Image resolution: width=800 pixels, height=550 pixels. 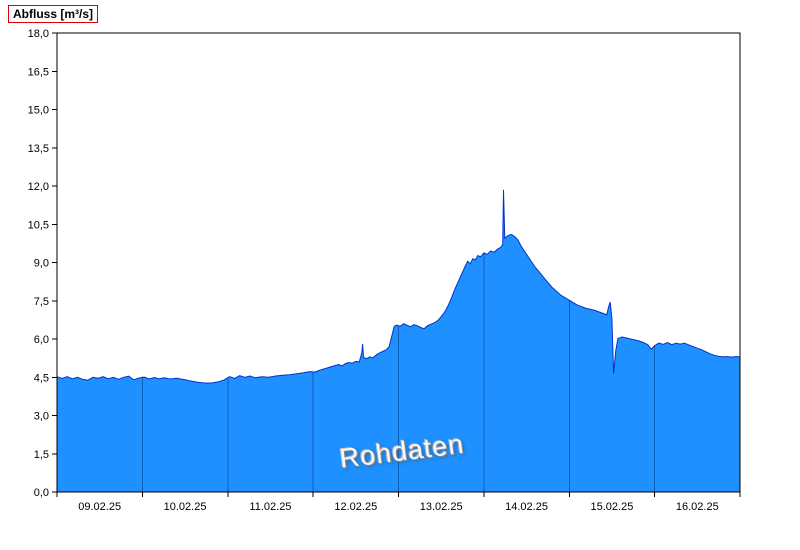 What do you see at coordinates (526, 507) in the screenshot?
I see `x-tick-label: 14.02.25` at bounding box center [526, 507].